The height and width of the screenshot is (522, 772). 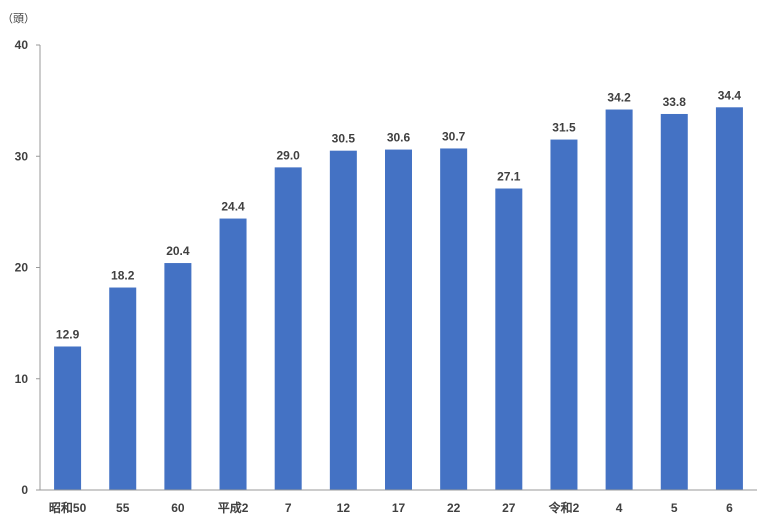 I want to click on y-axis-unit-label: （頭）, so click(x=18, y=18).